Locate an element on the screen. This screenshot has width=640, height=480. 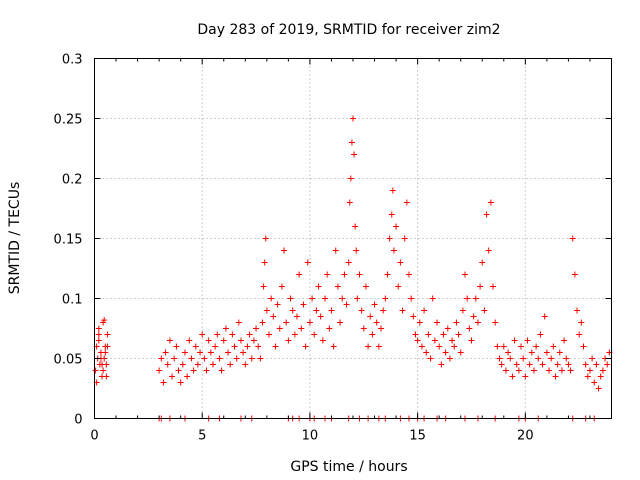
y-tick-label: 0.25 is located at coordinates (68, 120).